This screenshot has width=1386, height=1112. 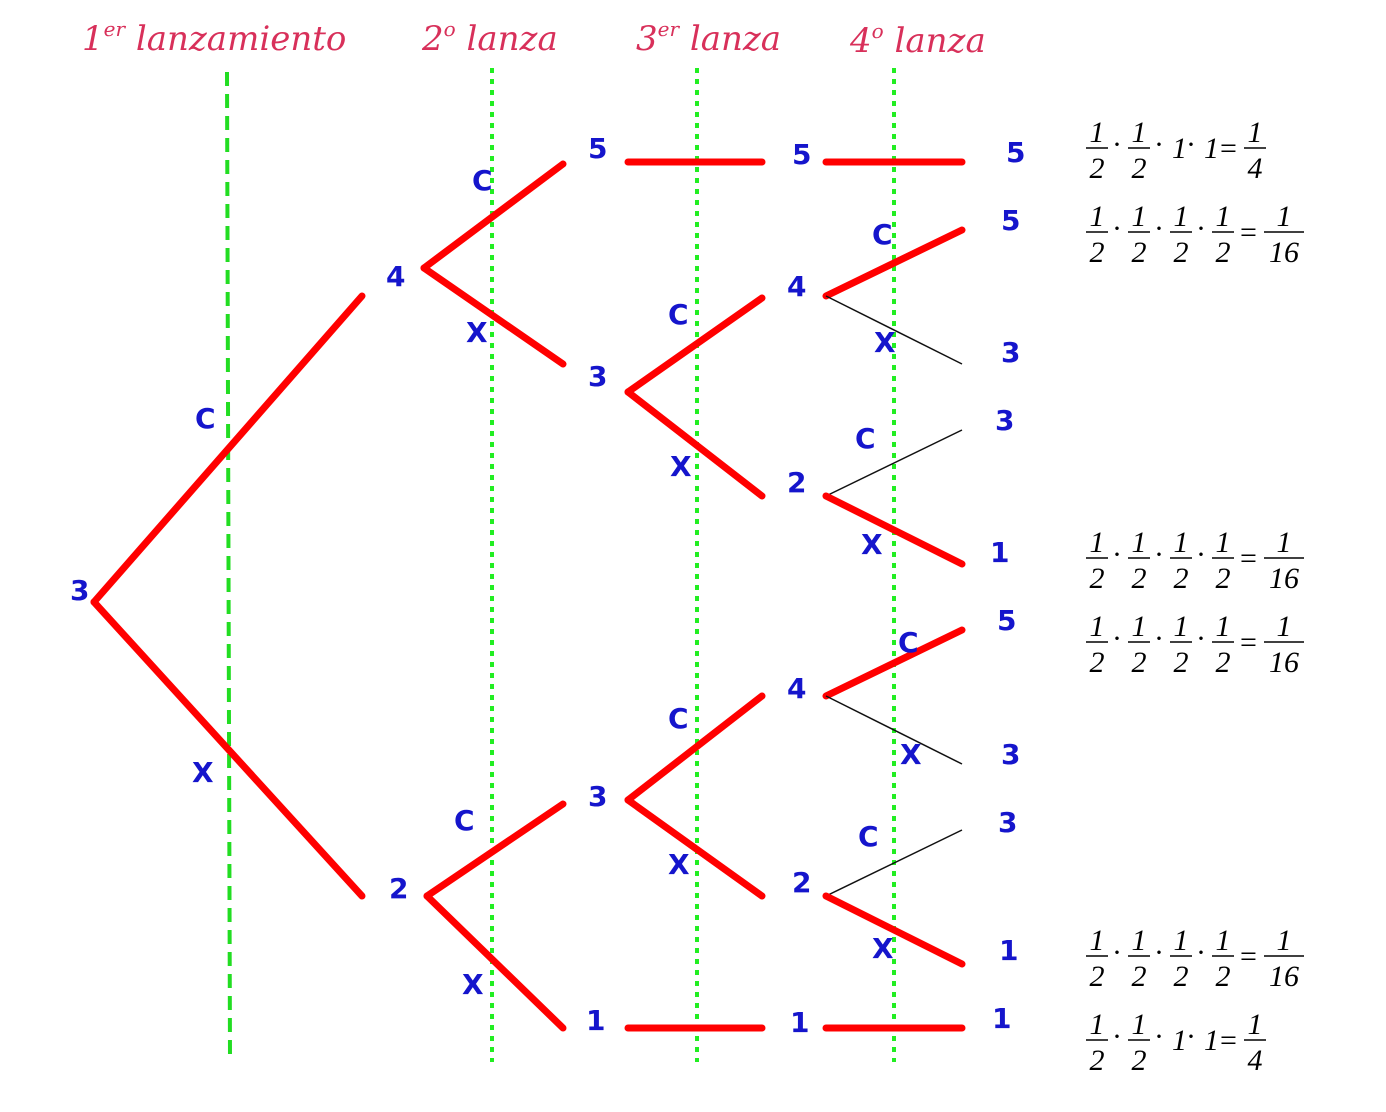 What do you see at coordinates (681, 466) in the screenshot?
I see `label-x-l3a: X` at bounding box center [681, 466].